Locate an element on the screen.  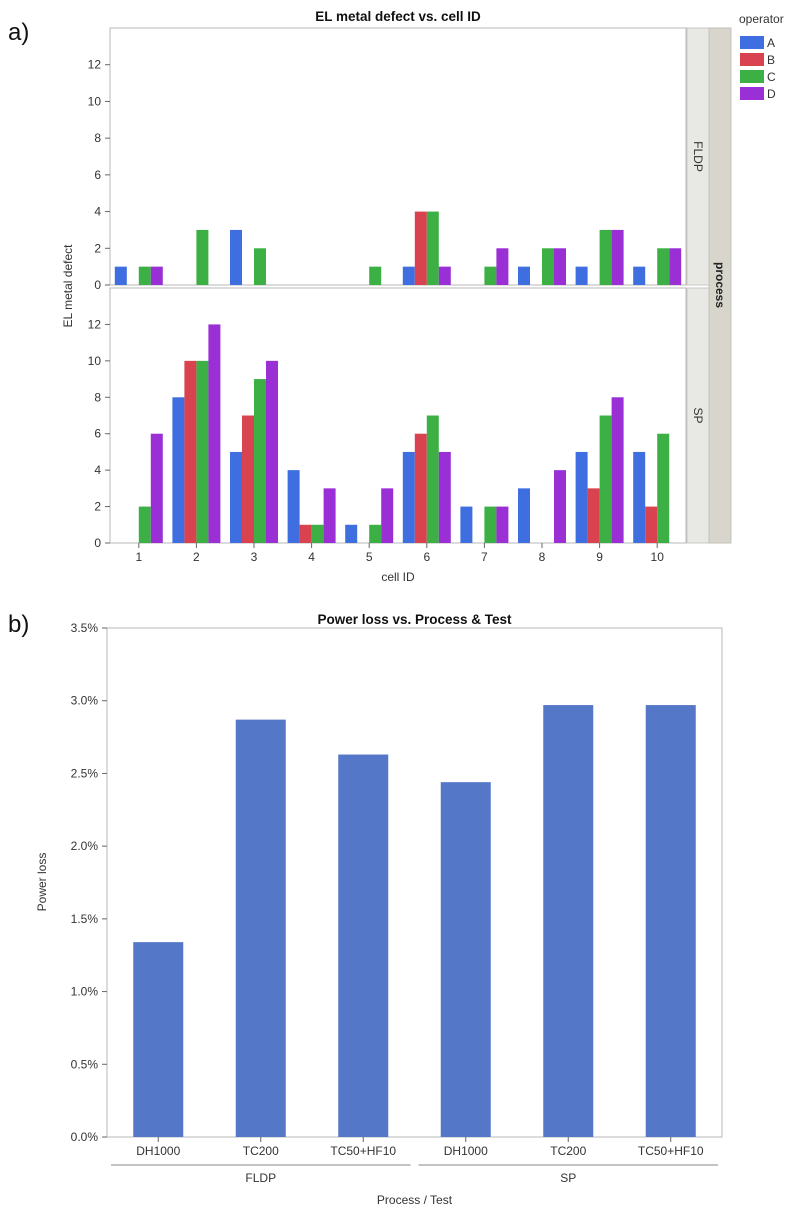
facet-strip-label: SP is located at coordinates (698, 415).